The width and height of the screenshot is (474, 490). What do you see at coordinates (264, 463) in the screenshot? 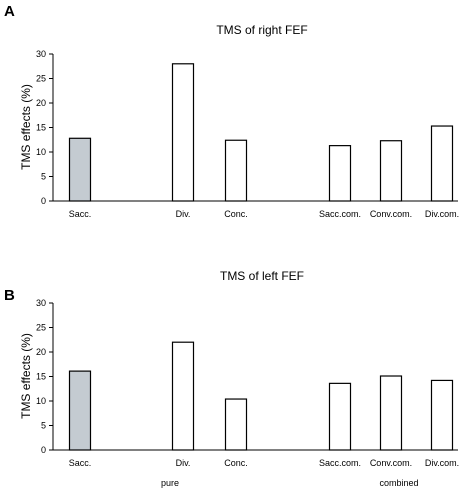
I see `category-labels-b: Sacc. Div. Conc. Sacc.com. Conv.com. Div.com.` at bounding box center [264, 463].